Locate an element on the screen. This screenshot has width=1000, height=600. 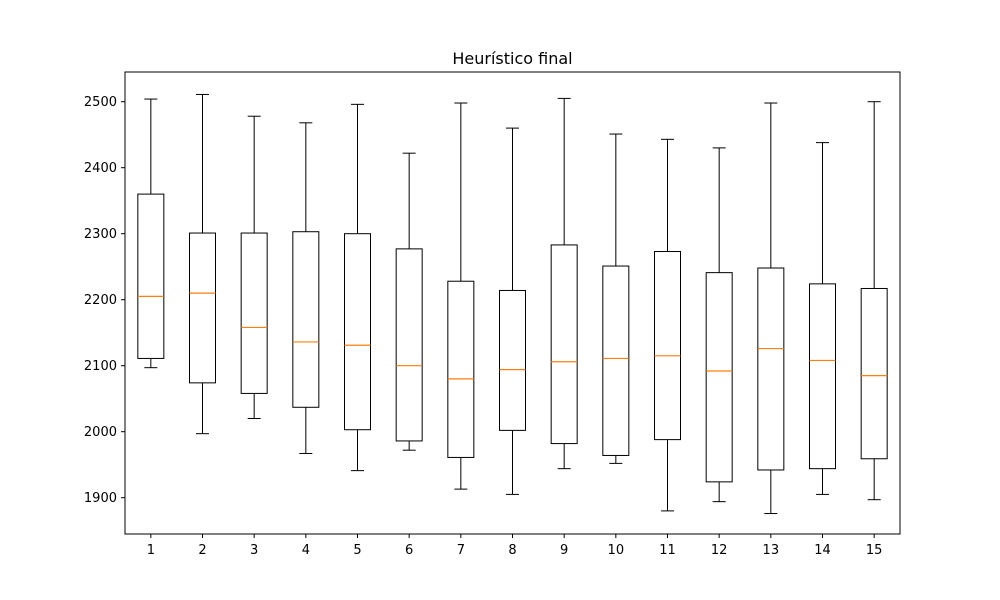
y-tick-label: 1900 is located at coordinates (100, 498).